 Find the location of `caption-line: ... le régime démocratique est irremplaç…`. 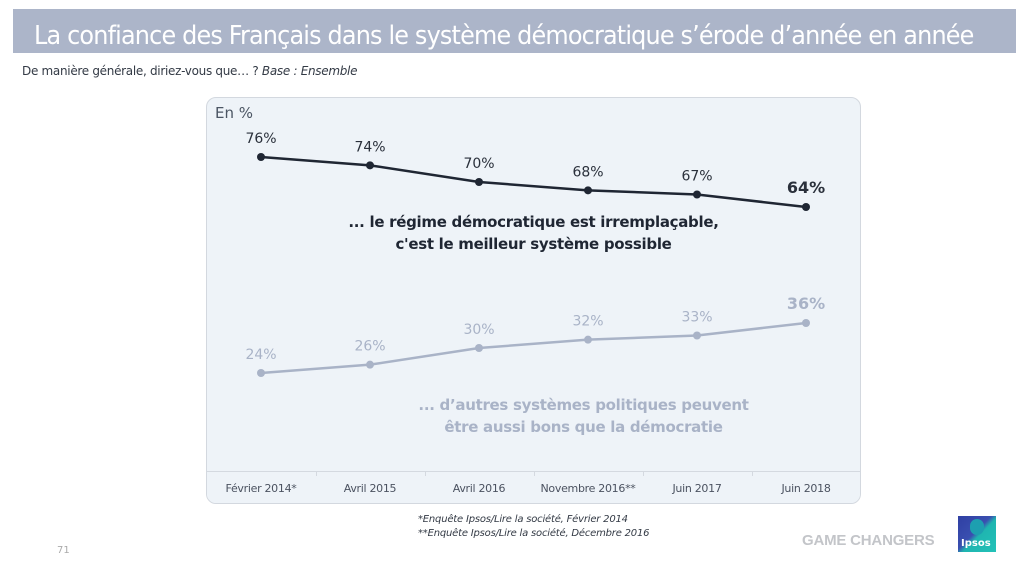

caption-line: ... le régime démocratique est irremplaç… is located at coordinates (533, 222).